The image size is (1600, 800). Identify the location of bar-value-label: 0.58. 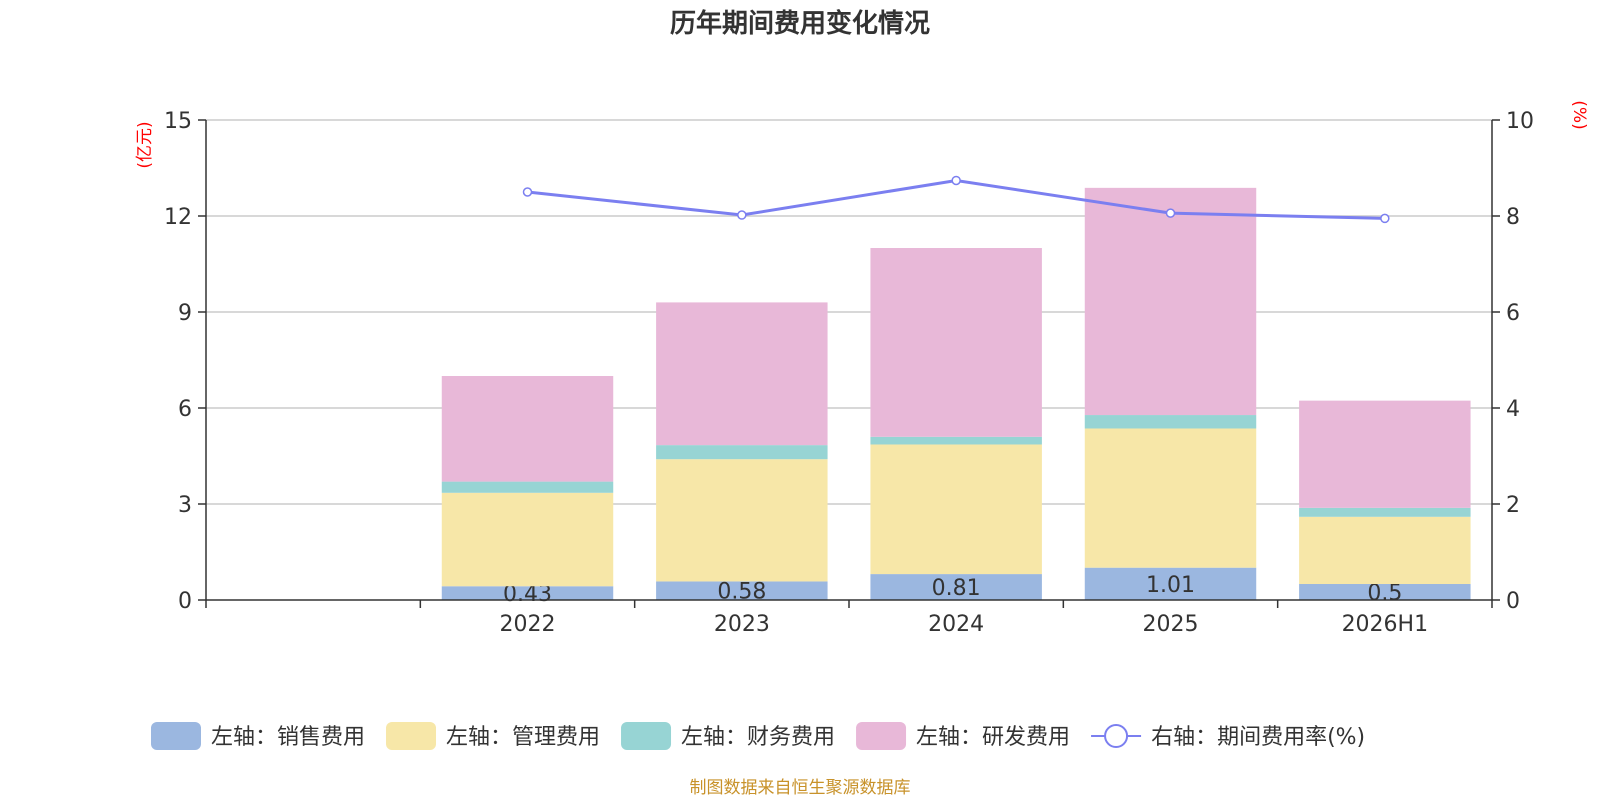
(741, 592).